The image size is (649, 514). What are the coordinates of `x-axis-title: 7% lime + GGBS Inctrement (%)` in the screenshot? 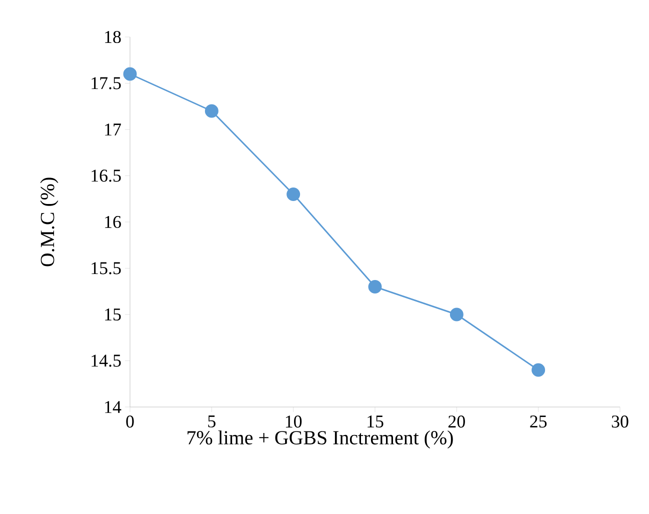 It's located at (320, 439).